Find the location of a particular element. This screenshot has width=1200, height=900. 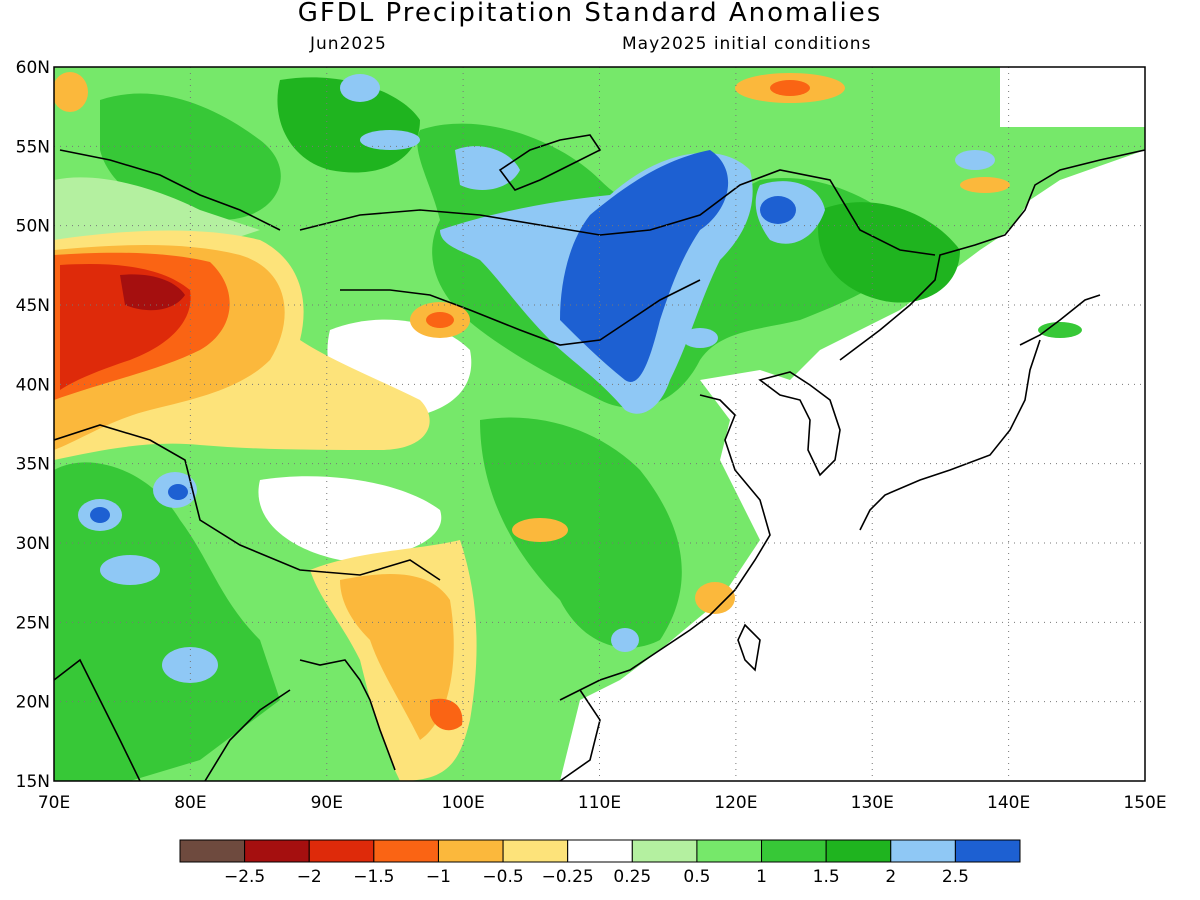

initial-conditions: May2025 initial conditions is located at coordinates (747, 44).